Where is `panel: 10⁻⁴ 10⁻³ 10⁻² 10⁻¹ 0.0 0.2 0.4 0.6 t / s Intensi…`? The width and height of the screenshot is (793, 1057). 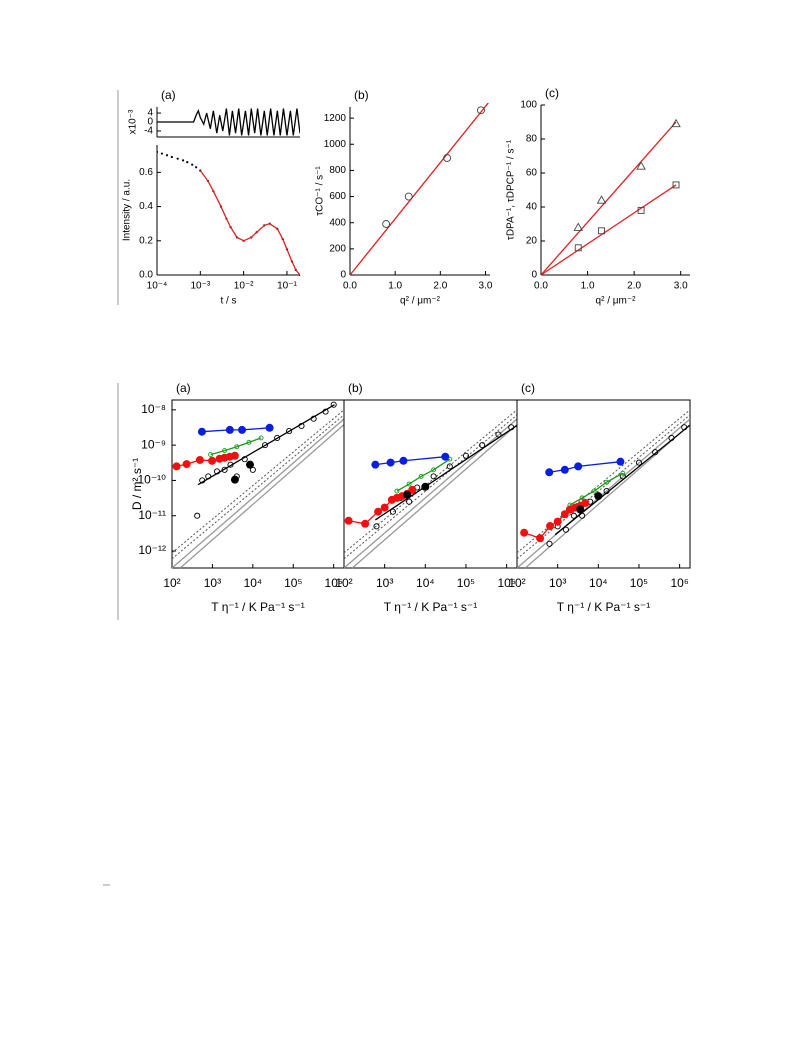 panel: 10⁻⁴ 10⁻³ 10⁻² 10⁻¹ 0.0 0.2 0.4 0.6 t / s Intensi… is located at coordinates (211, 226).